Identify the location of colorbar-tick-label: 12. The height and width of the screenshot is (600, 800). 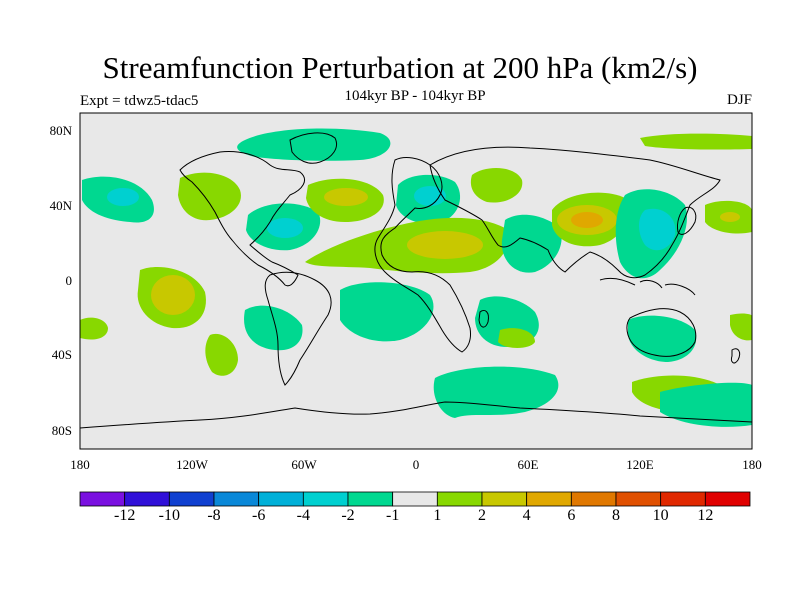
(705, 515).